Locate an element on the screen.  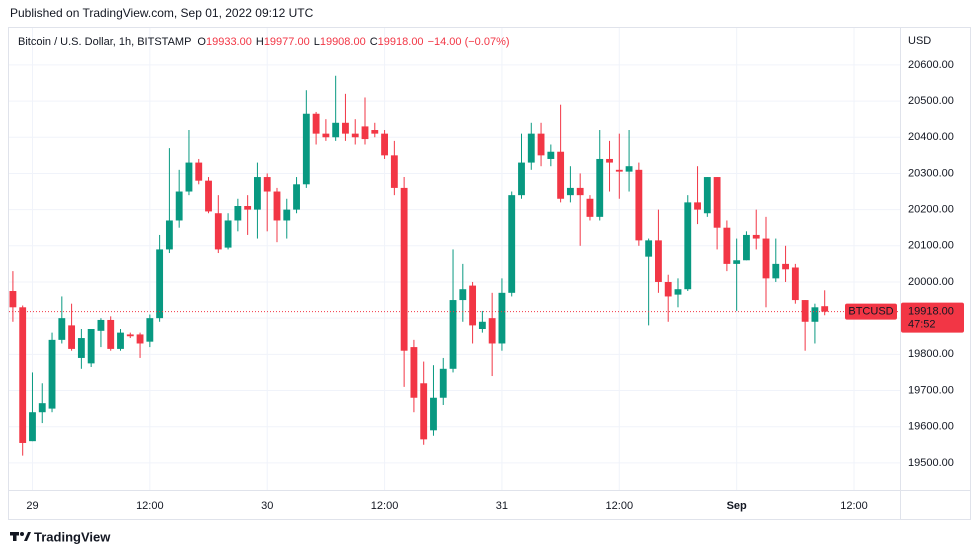
y-tick-label: 20500.00 is located at coordinates (931, 101).